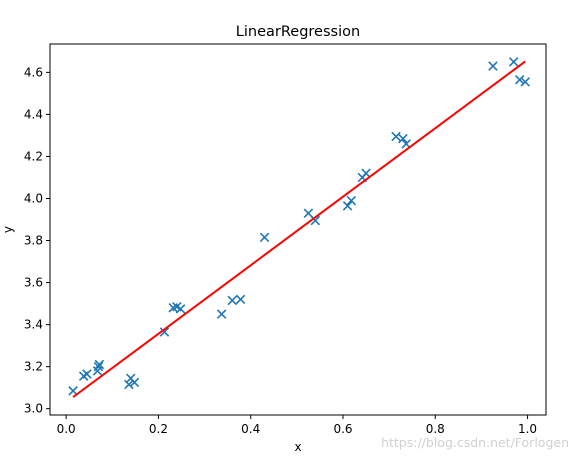  Describe the element at coordinates (158, 429) in the screenshot. I see `x-tick-label: 0.2` at that location.